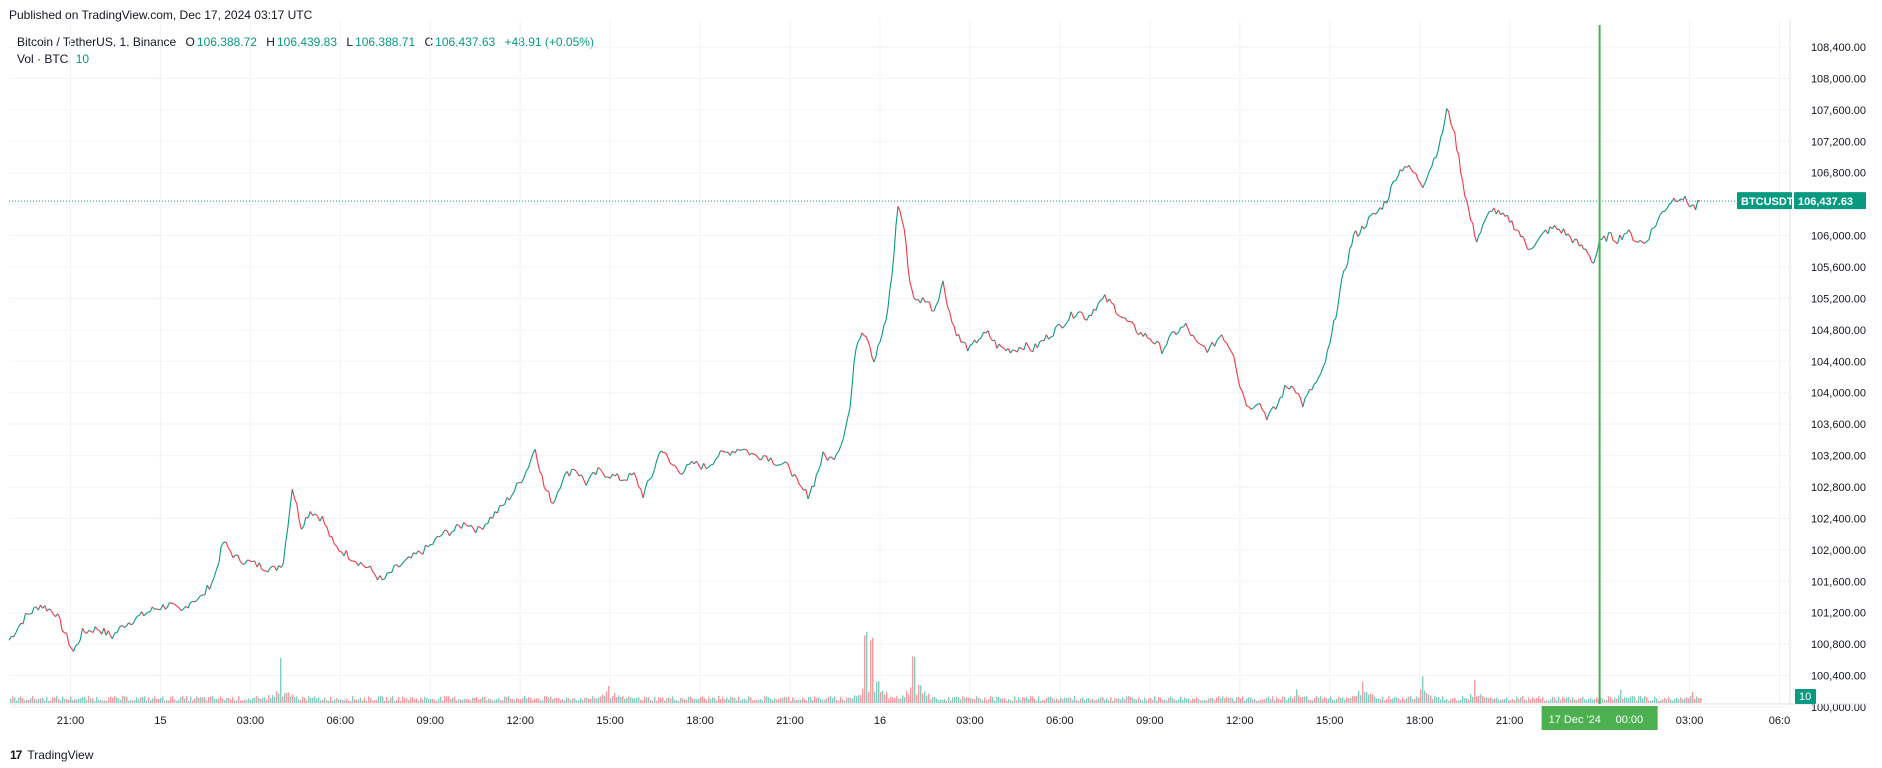  Describe the element at coordinates (1838, 677) in the screenshot. I see `price-tick-label: 100,400.00` at that location.